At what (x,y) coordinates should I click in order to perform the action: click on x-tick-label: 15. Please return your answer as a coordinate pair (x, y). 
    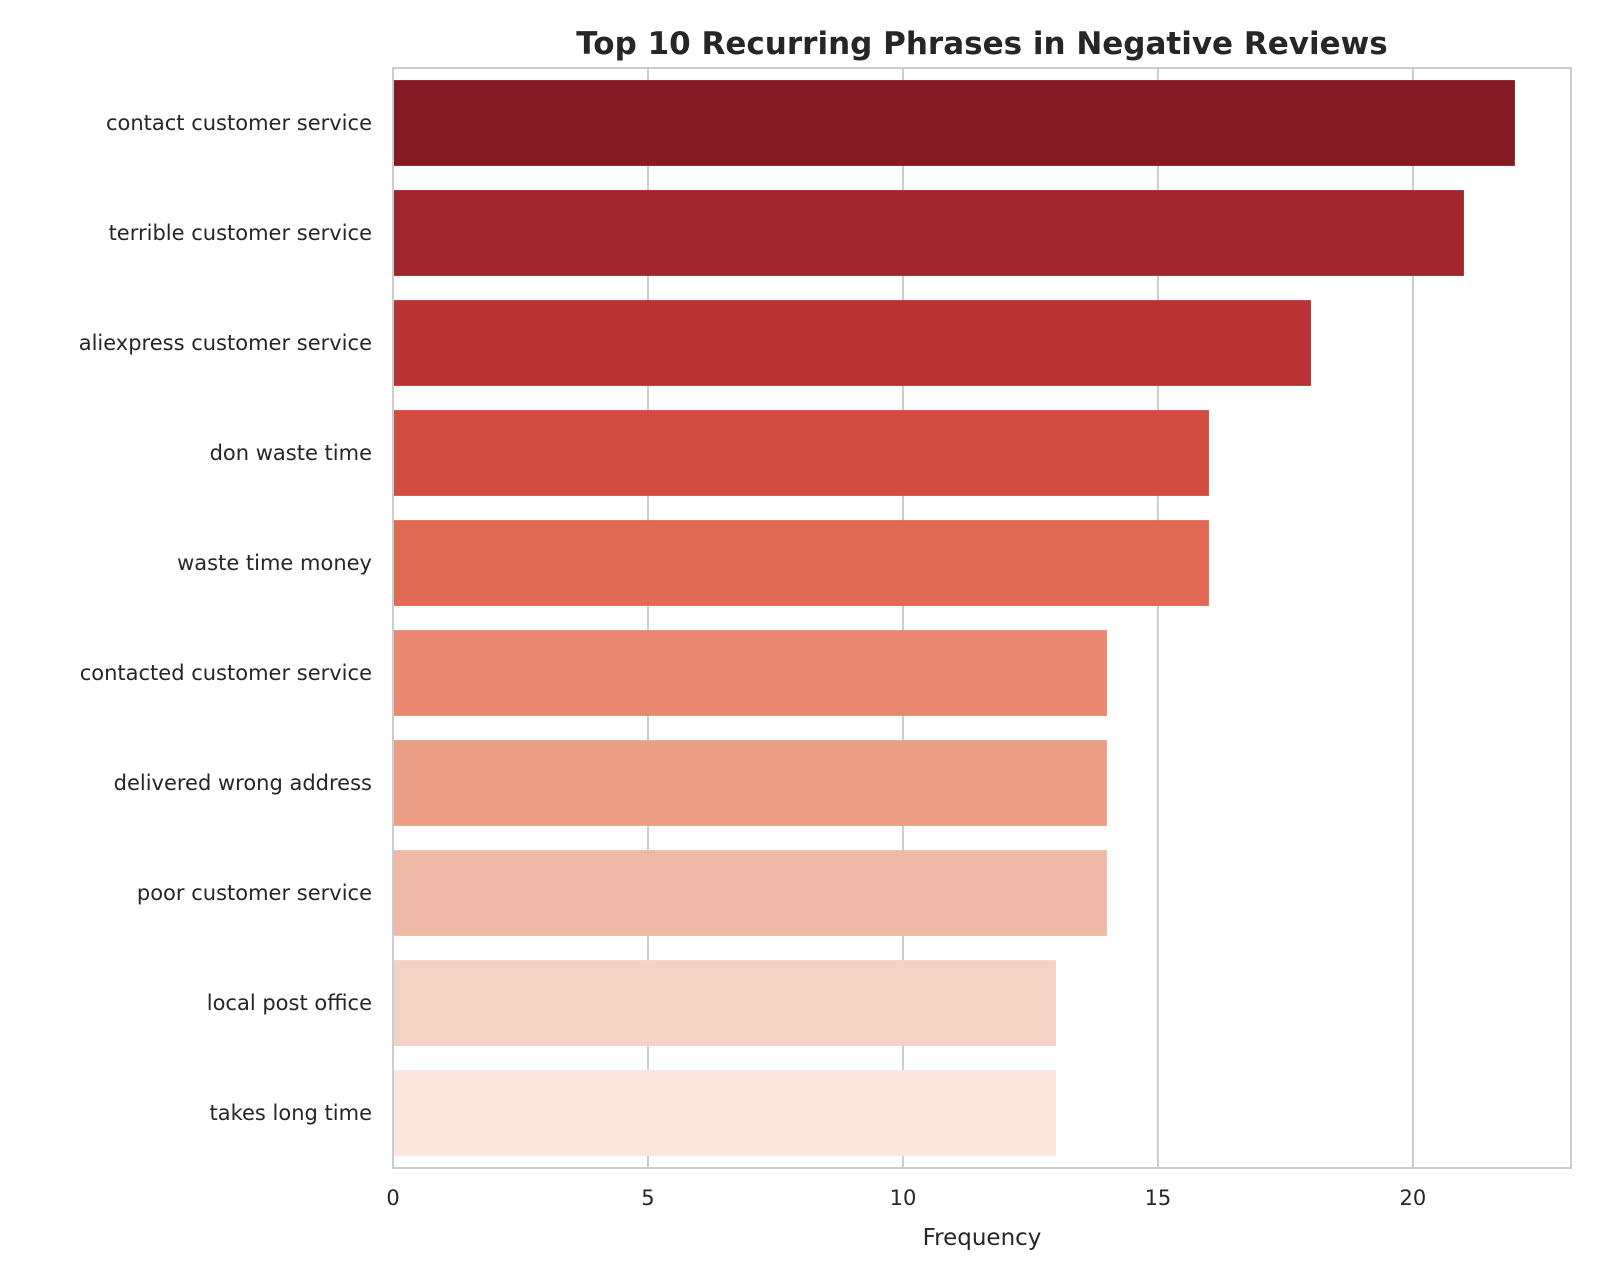
    Looking at the image, I should click on (1158, 1198).